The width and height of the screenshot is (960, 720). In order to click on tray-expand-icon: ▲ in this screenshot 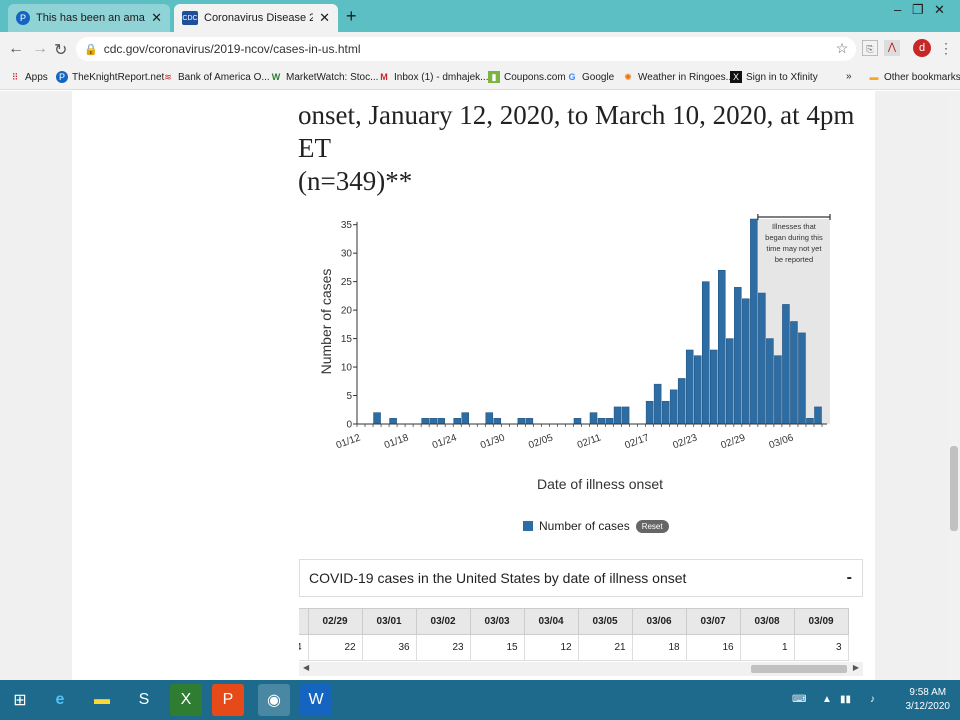, I will do `click(827, 699)`.